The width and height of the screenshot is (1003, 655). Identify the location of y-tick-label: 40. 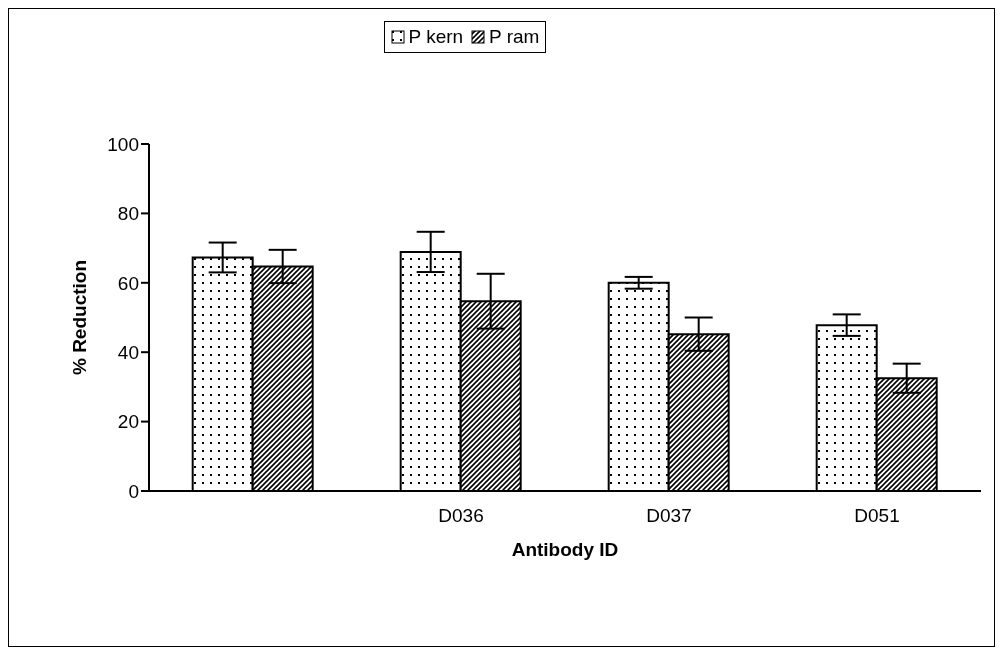
(128, 352).